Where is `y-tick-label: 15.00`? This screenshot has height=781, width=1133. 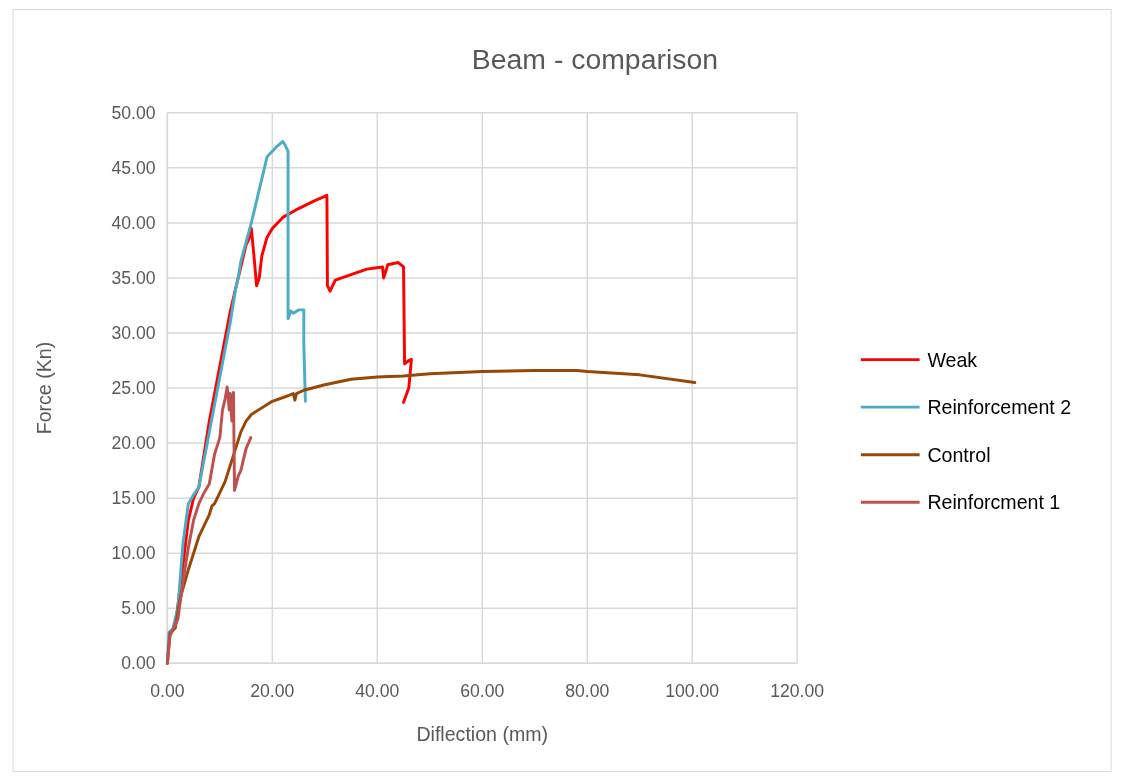
y-tick-label: 15.00 is located at coordinates (133, 498).